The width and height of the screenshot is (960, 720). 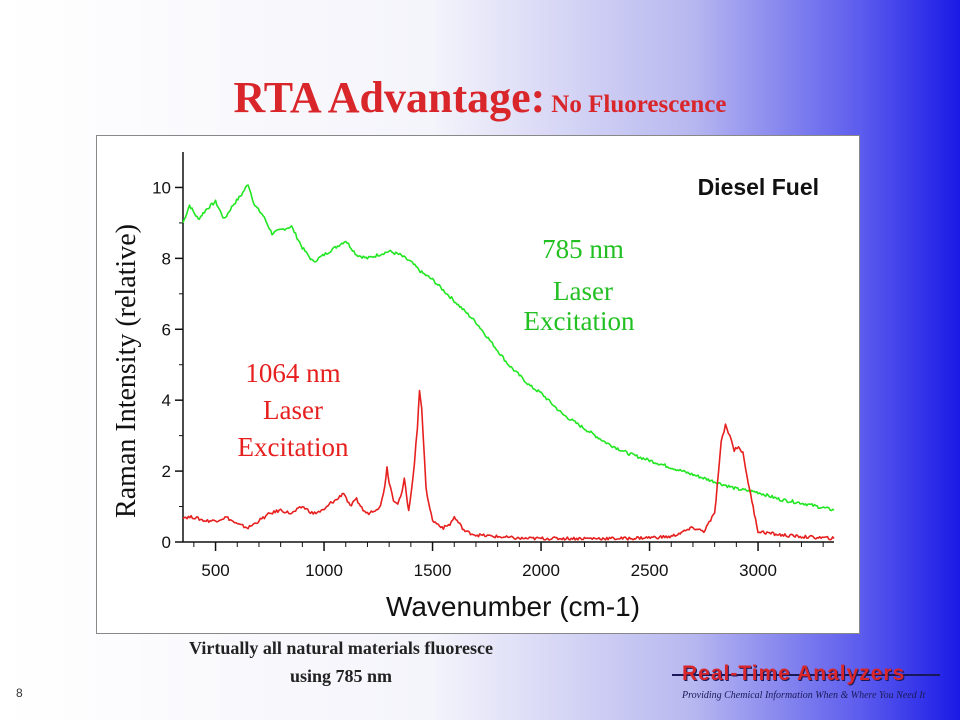 What do you see at coordinates (166, 542) in the screenshot?
I see `y-tick-label: 0` at bounding box center [166, 542].